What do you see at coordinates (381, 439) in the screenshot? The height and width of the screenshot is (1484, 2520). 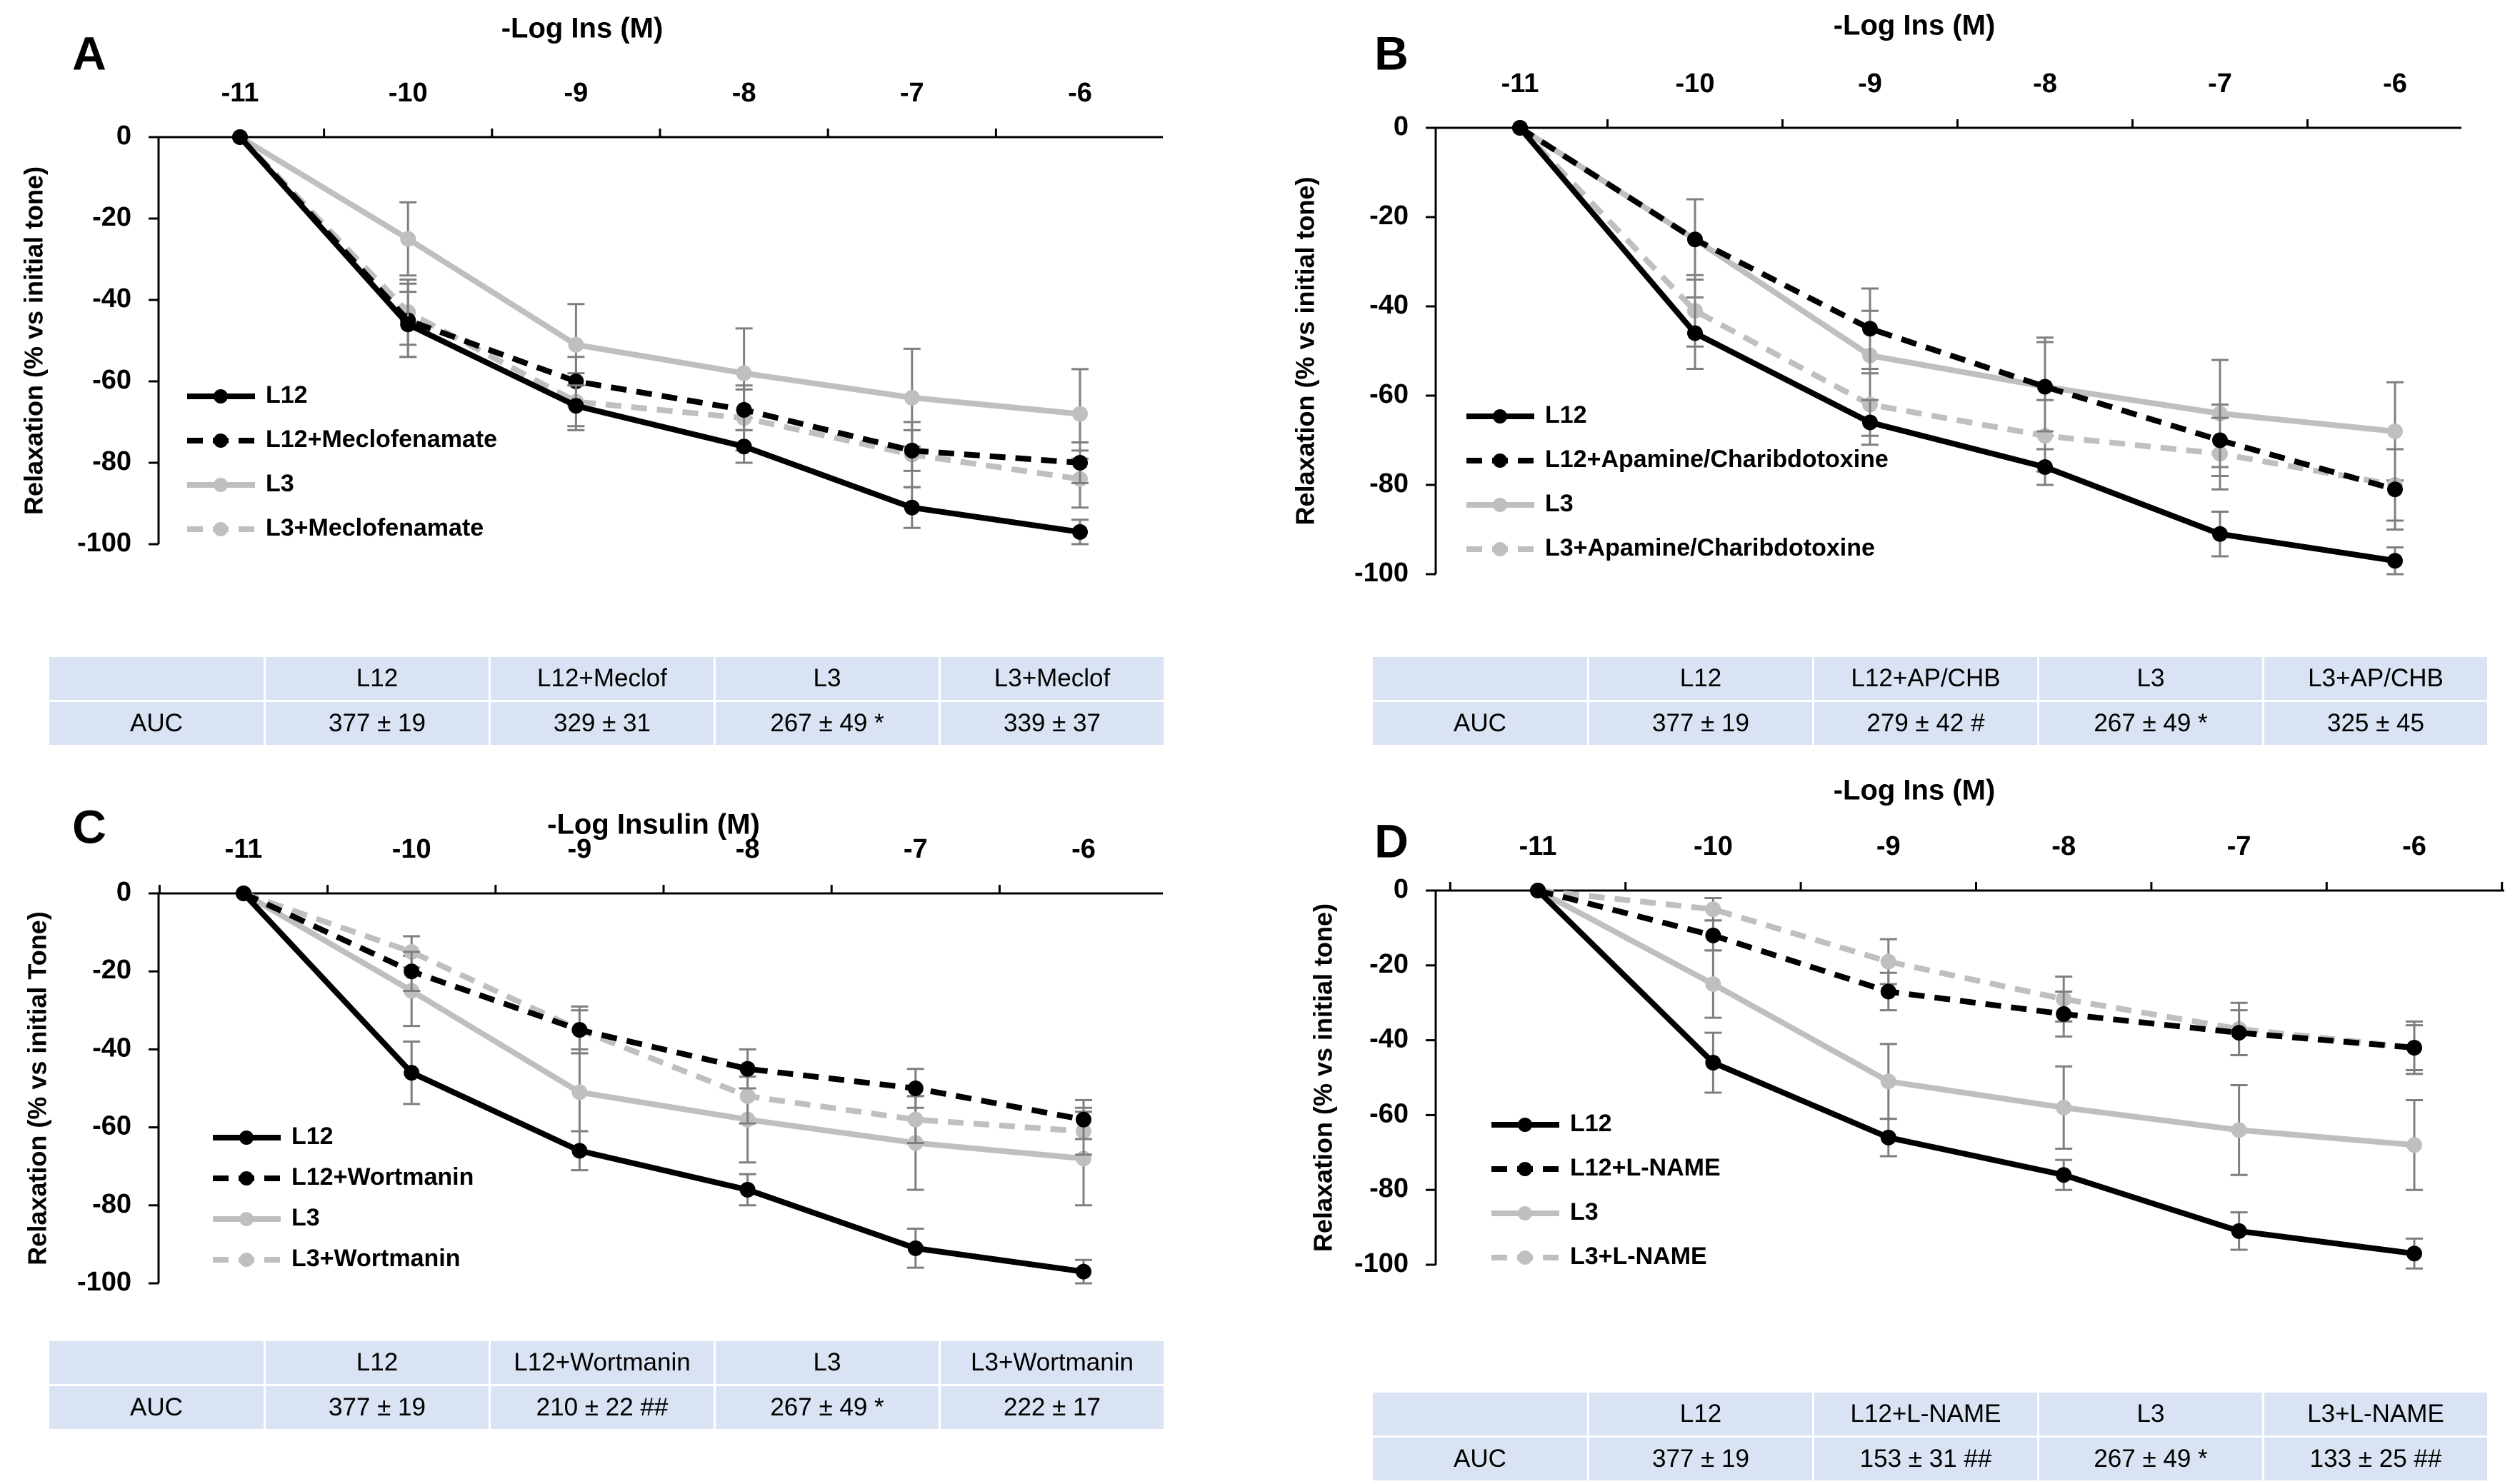 I see `legend-label: L12+Meclofenamate` at bounding box center [381, 439].